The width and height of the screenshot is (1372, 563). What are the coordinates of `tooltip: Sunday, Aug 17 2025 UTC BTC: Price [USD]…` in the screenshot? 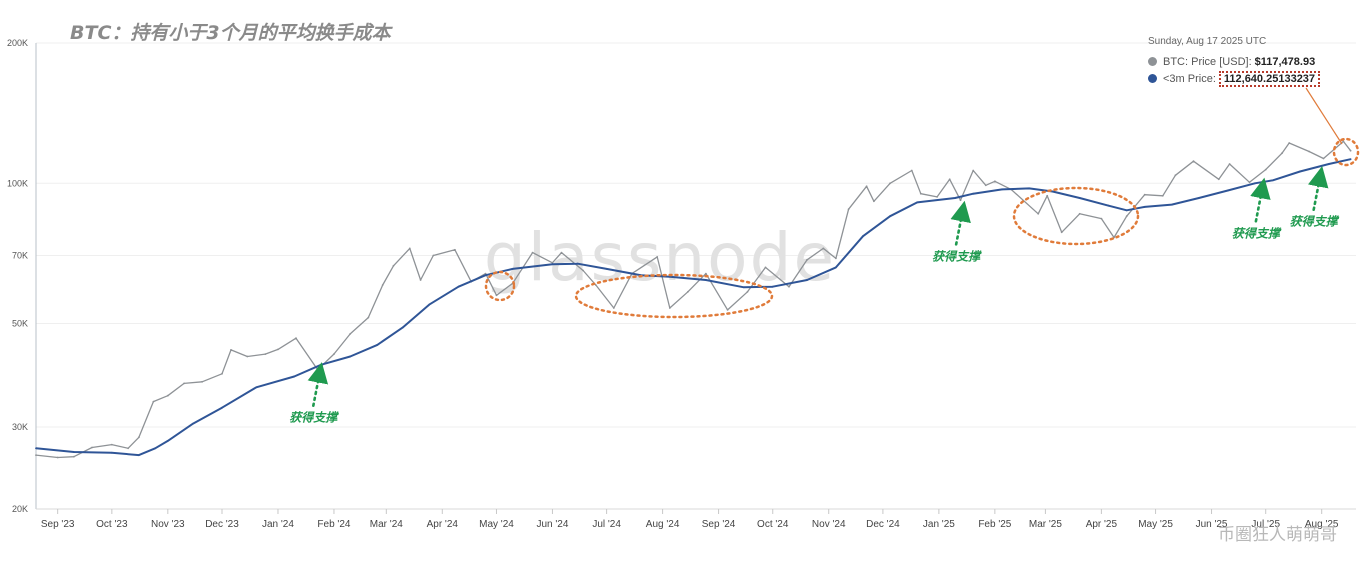 It's located at (1248, 61).